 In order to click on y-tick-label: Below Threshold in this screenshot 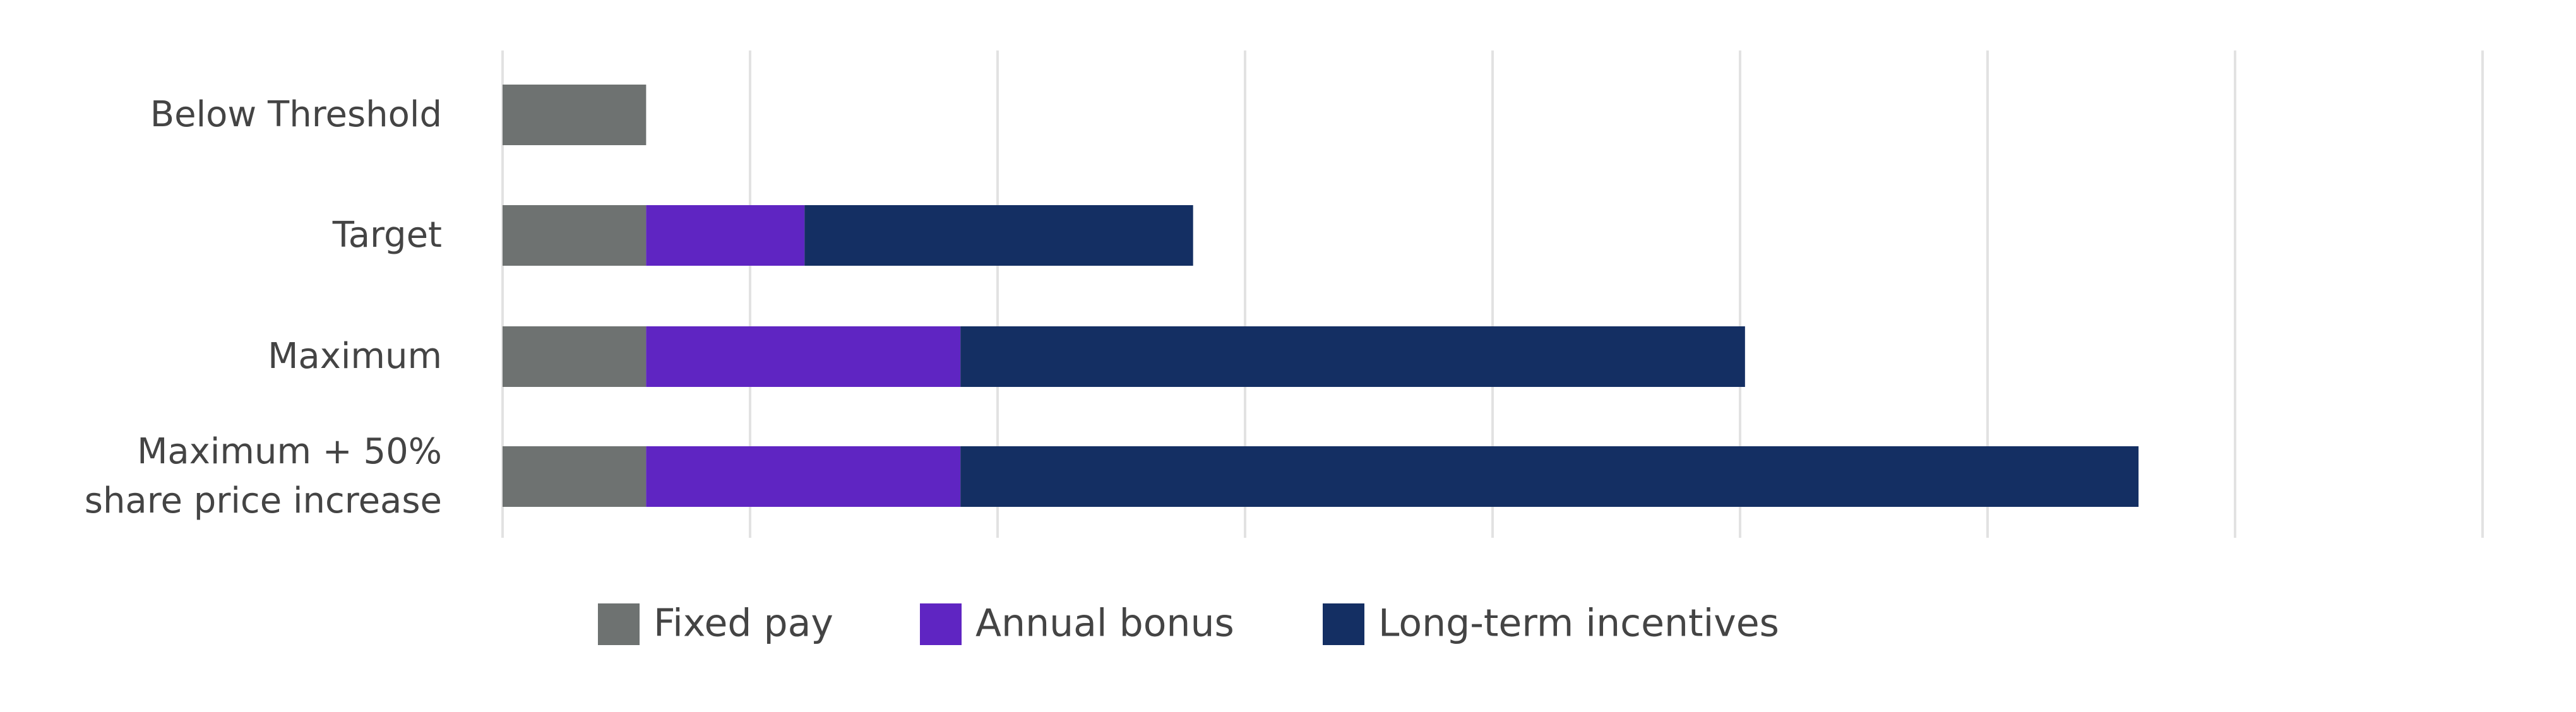, I will do `click(296, 115)`.